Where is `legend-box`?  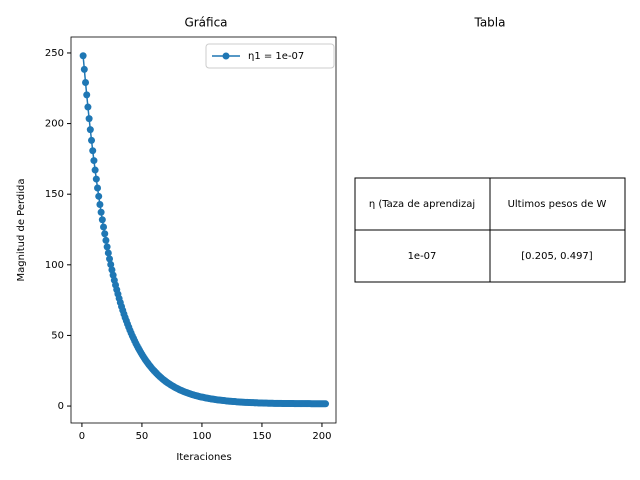
legend-box is located at coordinates (270, 56).